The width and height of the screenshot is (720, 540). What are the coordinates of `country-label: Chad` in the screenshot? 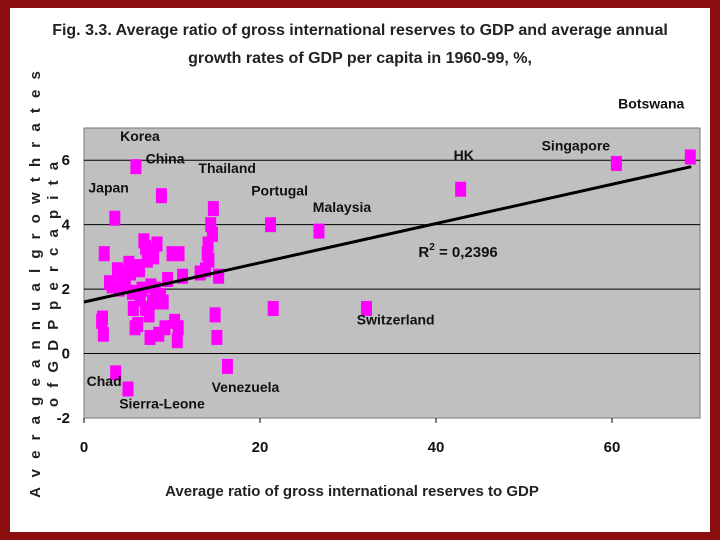 It's located at (104, 381).